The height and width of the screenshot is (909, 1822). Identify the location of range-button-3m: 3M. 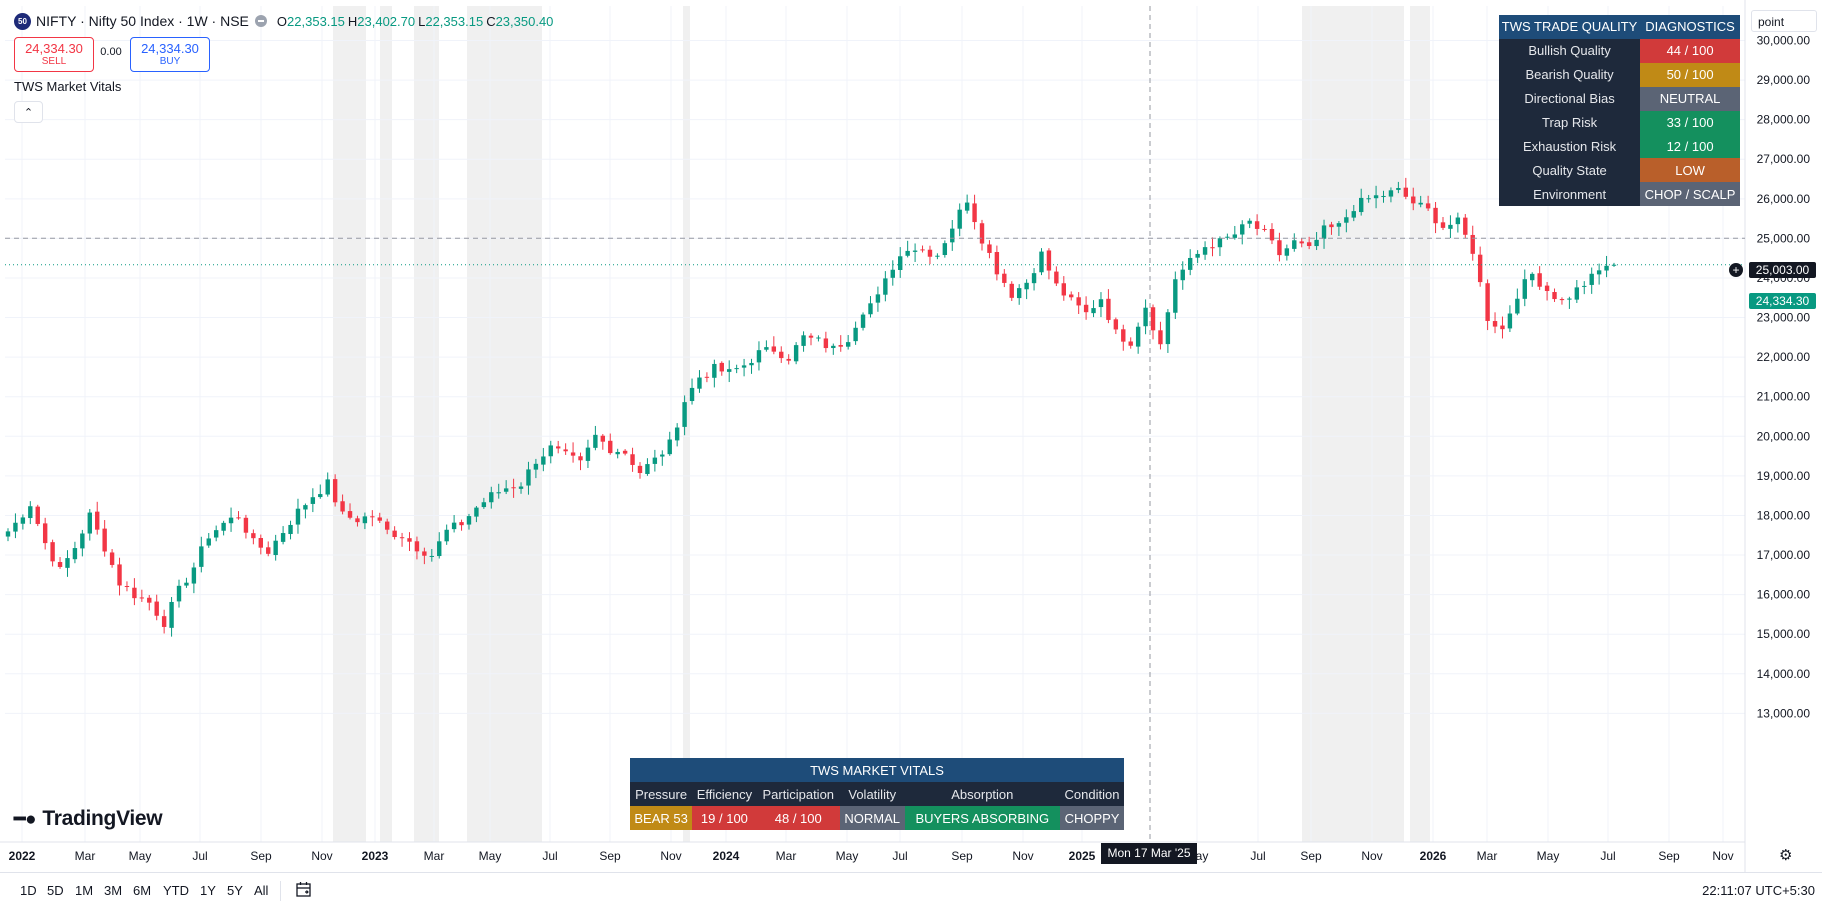
(113, 890).